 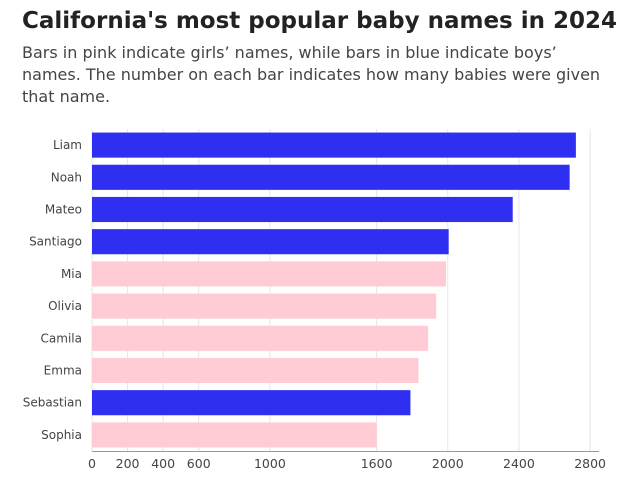 What do you see at coordinates (92, 463) in the screenshot?
I see `x-tick-label: 0` at bounding box center [92, 463].